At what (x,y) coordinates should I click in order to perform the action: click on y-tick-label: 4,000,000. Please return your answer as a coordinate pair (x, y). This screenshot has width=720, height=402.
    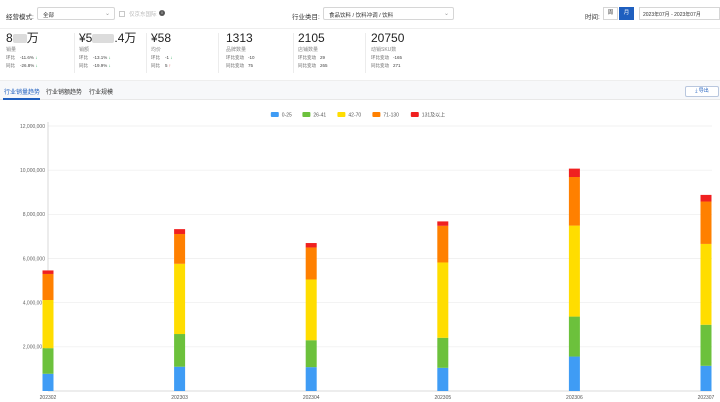
    Looking at the image, I should click on (34, 303).